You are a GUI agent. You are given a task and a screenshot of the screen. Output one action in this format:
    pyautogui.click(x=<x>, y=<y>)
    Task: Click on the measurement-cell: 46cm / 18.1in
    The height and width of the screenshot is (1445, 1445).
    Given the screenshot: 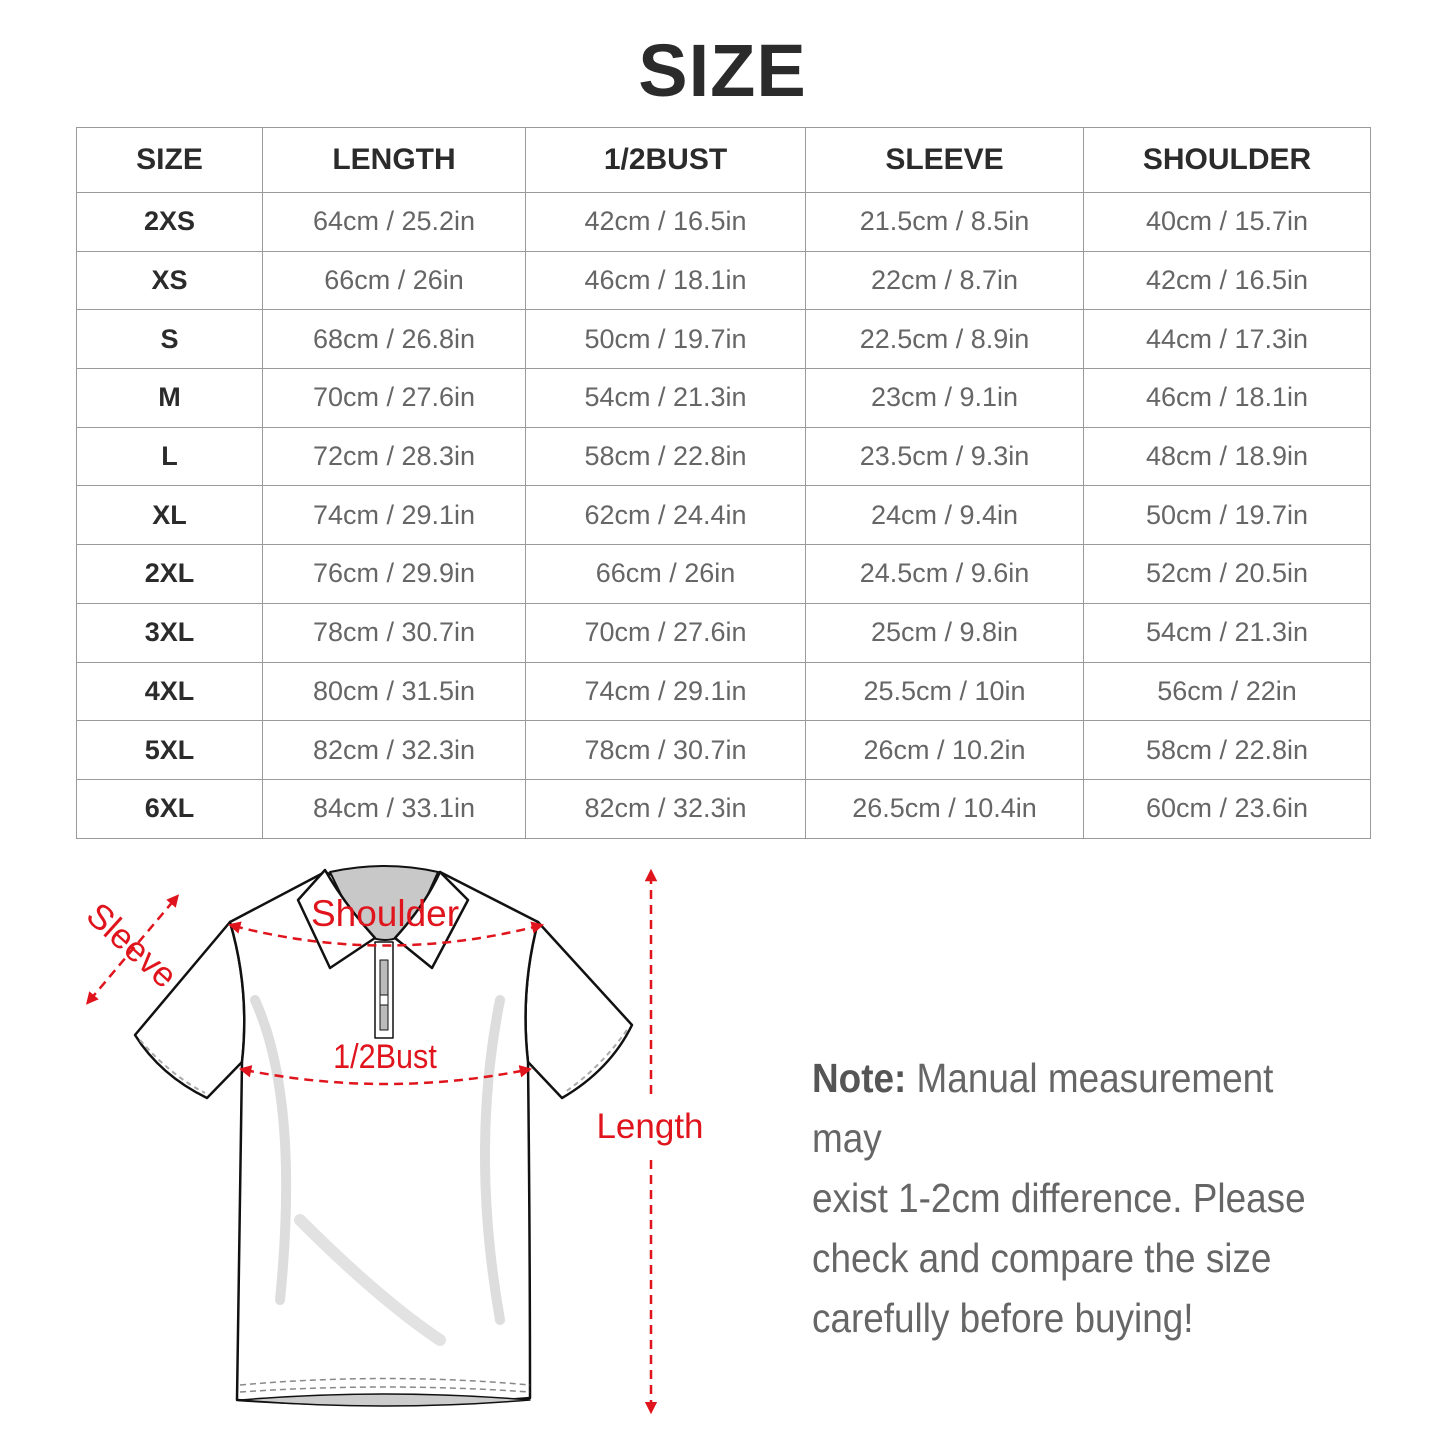 What is the action you would take?
    pyautogui.click(x=1227, y=398)
    